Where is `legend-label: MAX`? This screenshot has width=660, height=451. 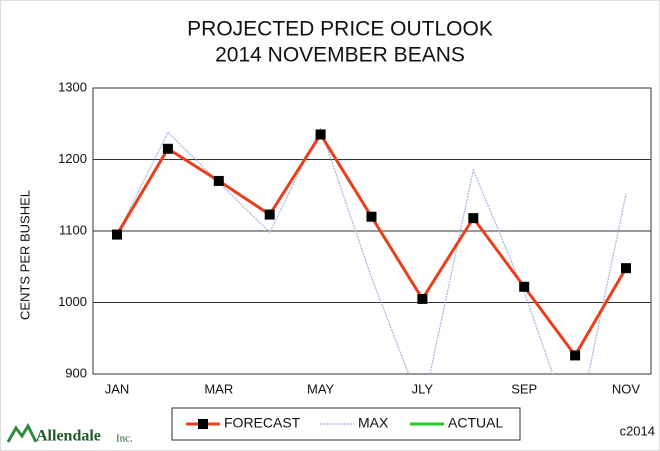
legend-label: MAX is located at coordinates (373, 423).